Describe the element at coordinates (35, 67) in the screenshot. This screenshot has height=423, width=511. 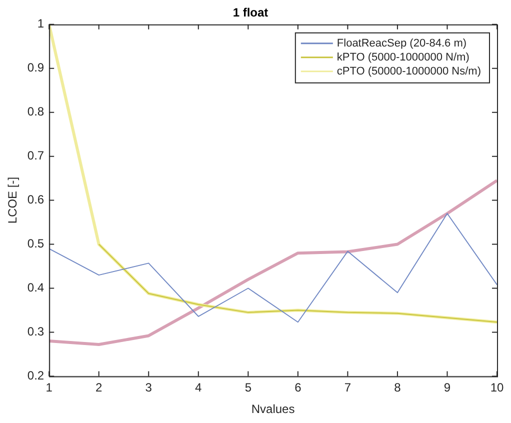
I see `y-tick-label: 0.9` at that location.